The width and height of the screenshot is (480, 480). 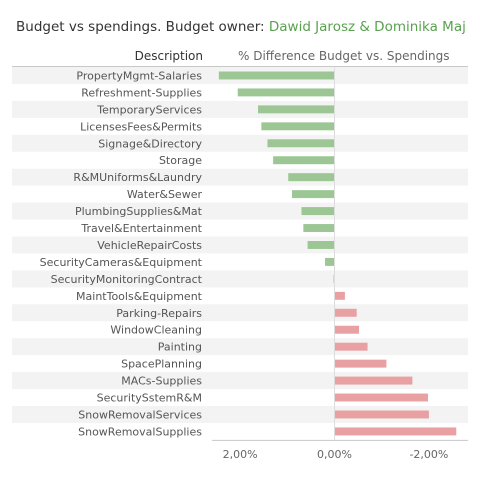 What do you see at coordinates (367, 27) in the screenshot?
I see `budget-owner: Dawid Jarosz & Dominika Maj` at bounding box center [367, 27].